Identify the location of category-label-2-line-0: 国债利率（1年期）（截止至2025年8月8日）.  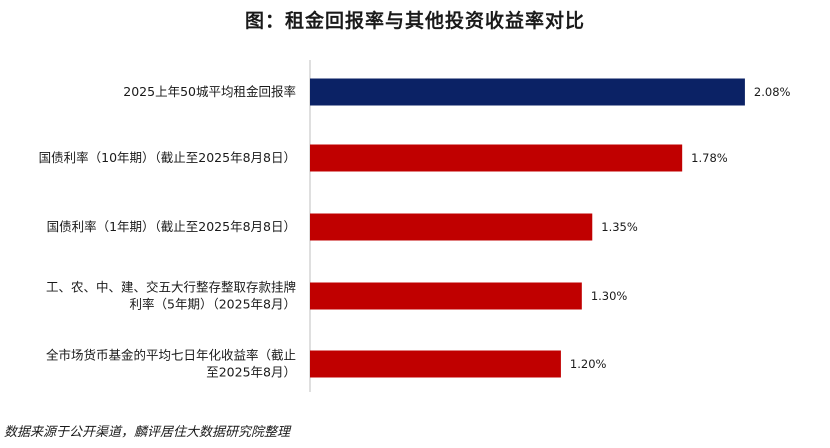
(171, 226).